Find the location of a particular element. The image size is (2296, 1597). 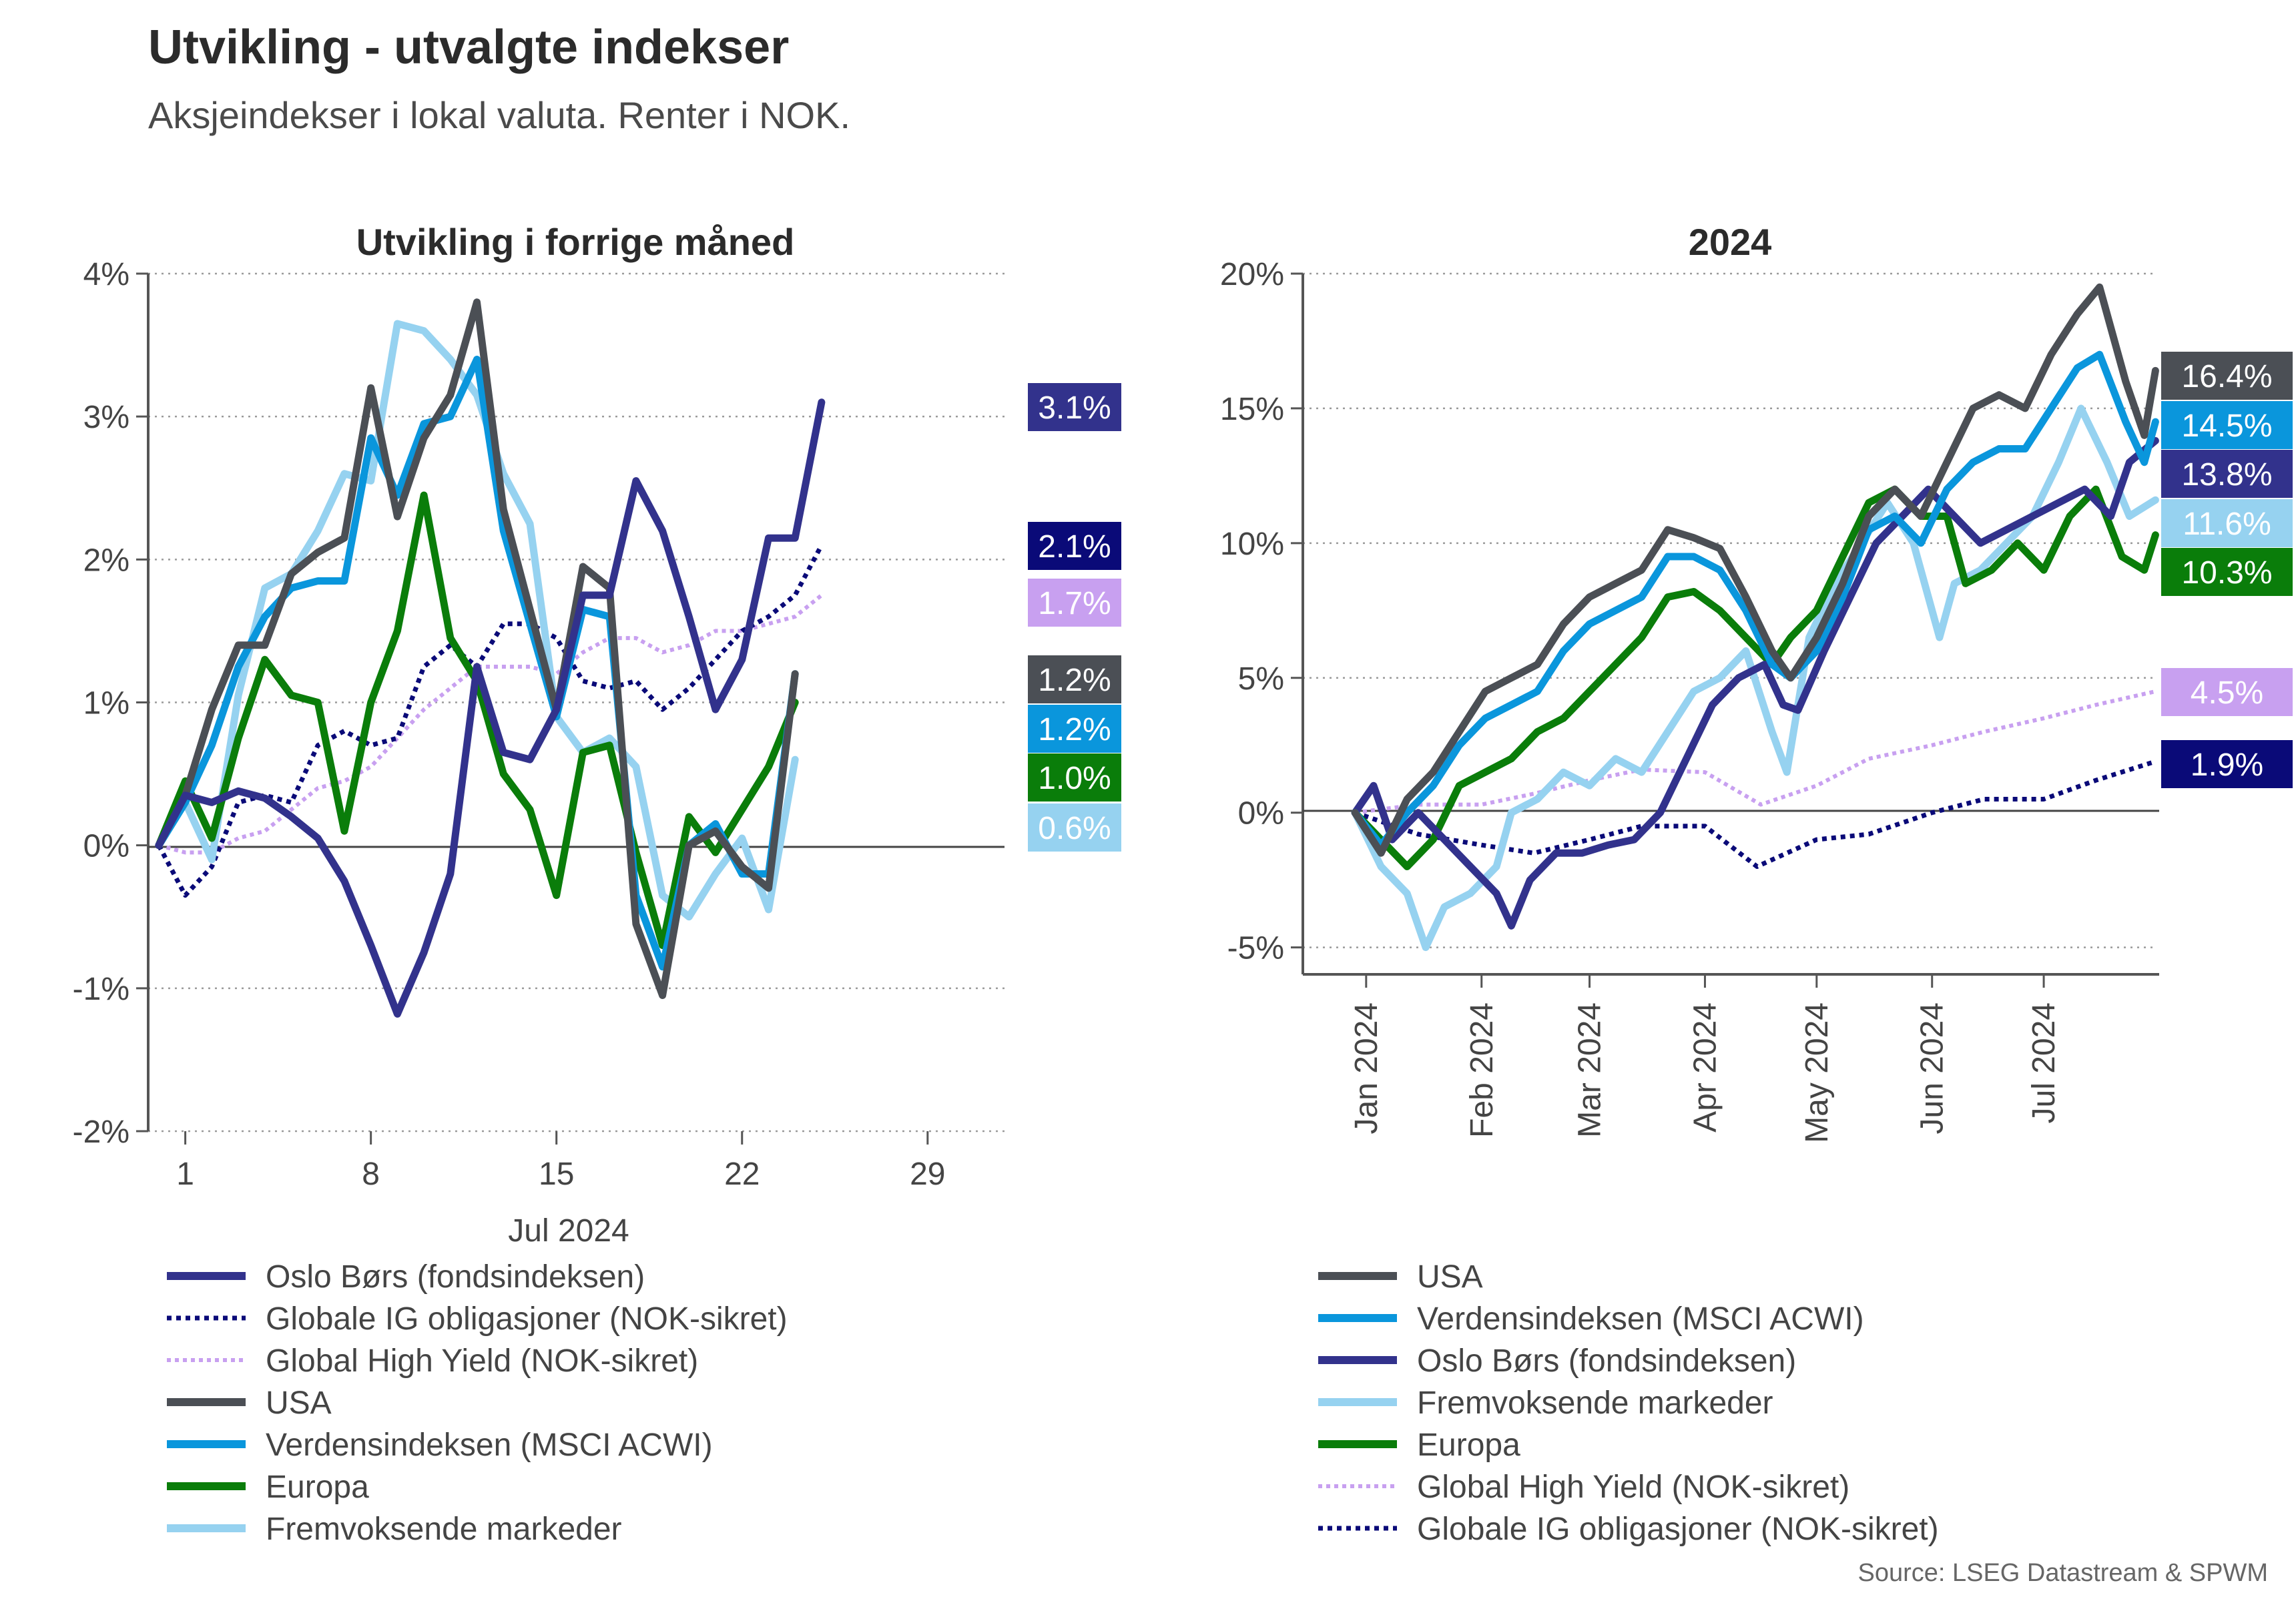

end-label-text: 4.5% is located at coordinates (2227, 693).